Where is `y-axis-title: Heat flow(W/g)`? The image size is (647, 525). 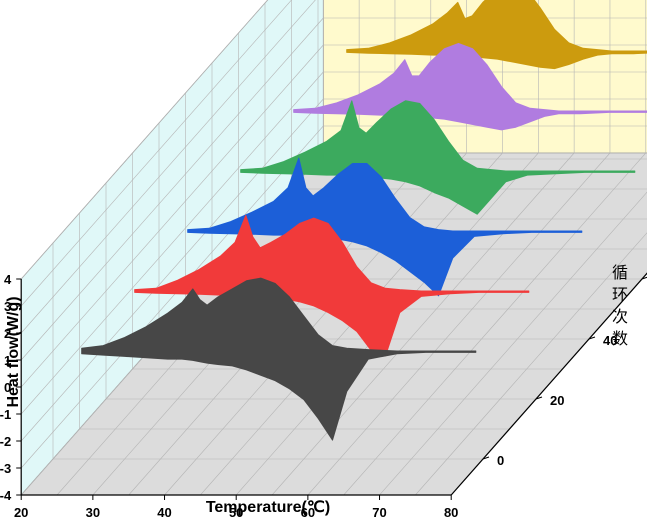
y-axis-title: Heat flow(W/g) is located at coordinates (13, 351).